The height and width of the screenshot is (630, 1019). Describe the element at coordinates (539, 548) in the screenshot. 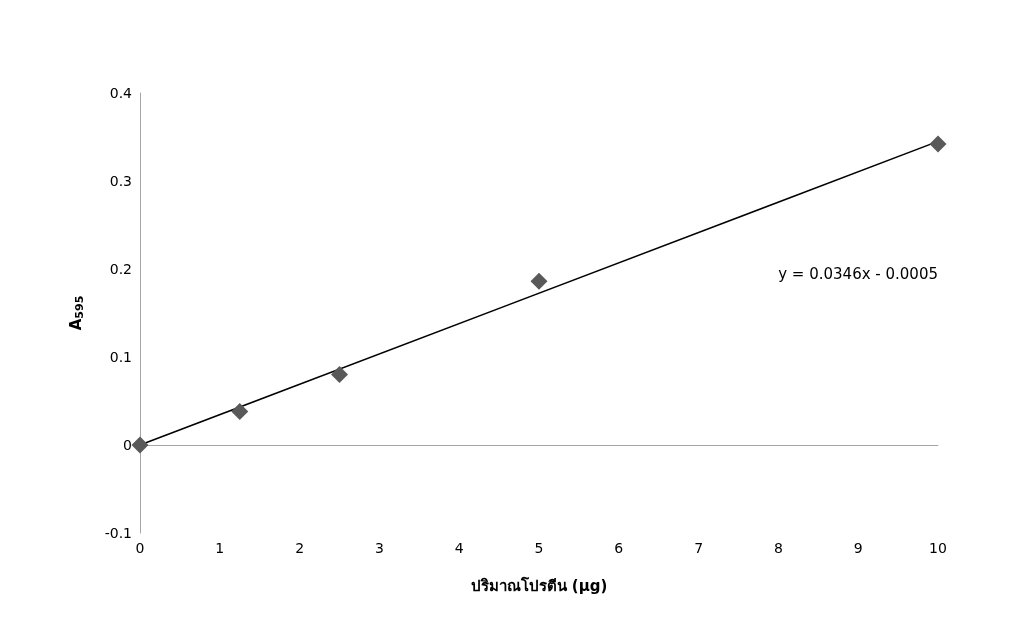

I see `x-tick-label: 5` at that location.